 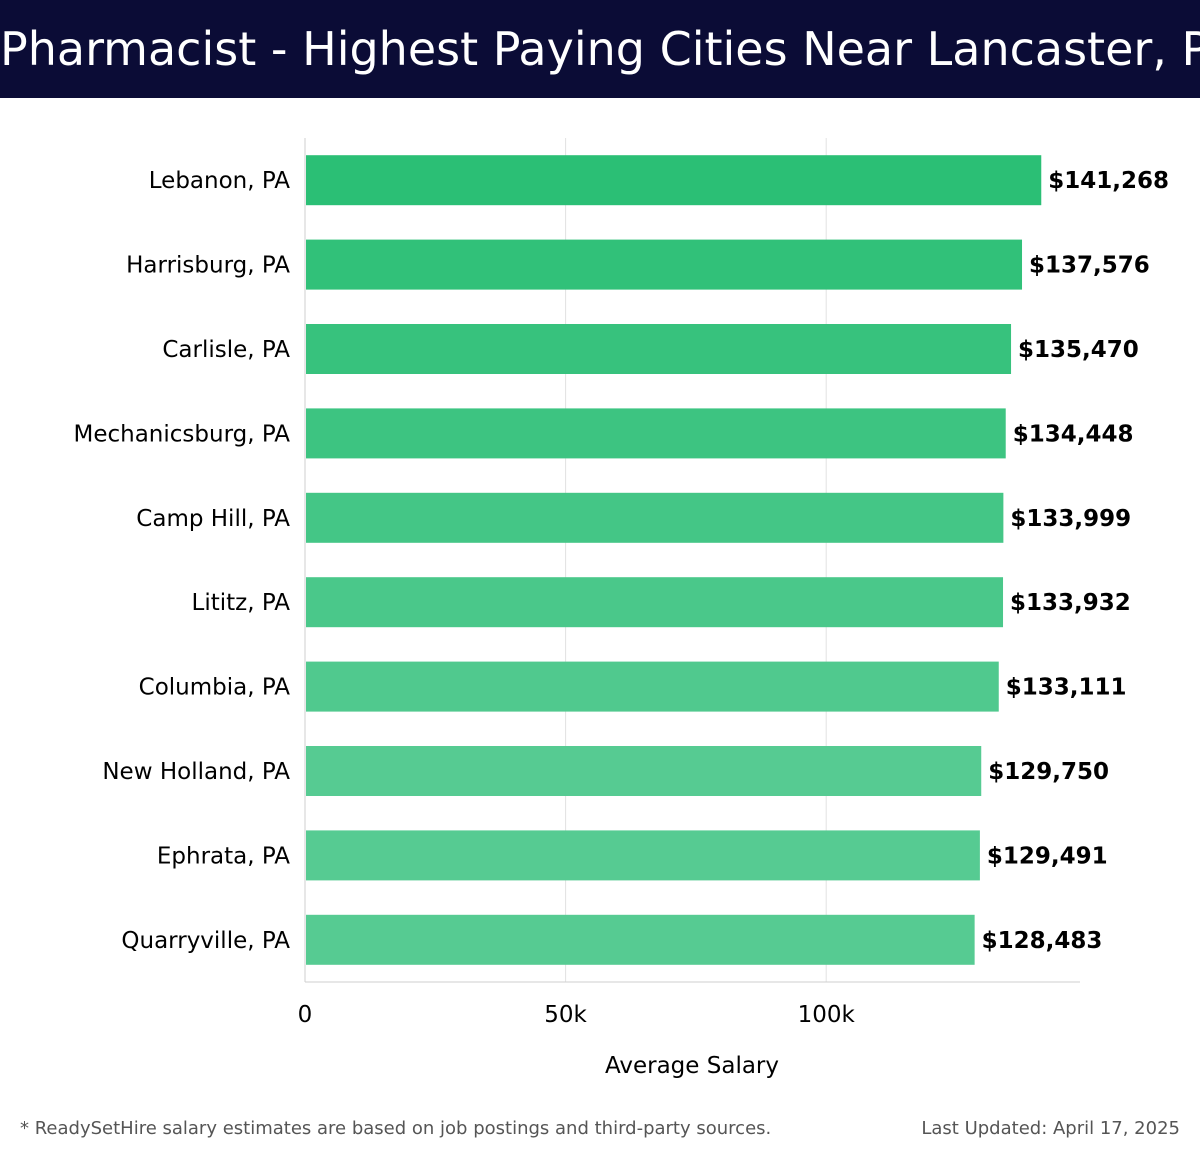 What do you see at coordinates (1078, 350) in the screenshot?
I see `value-label: $135,470` at bounding box center [1078, 350].